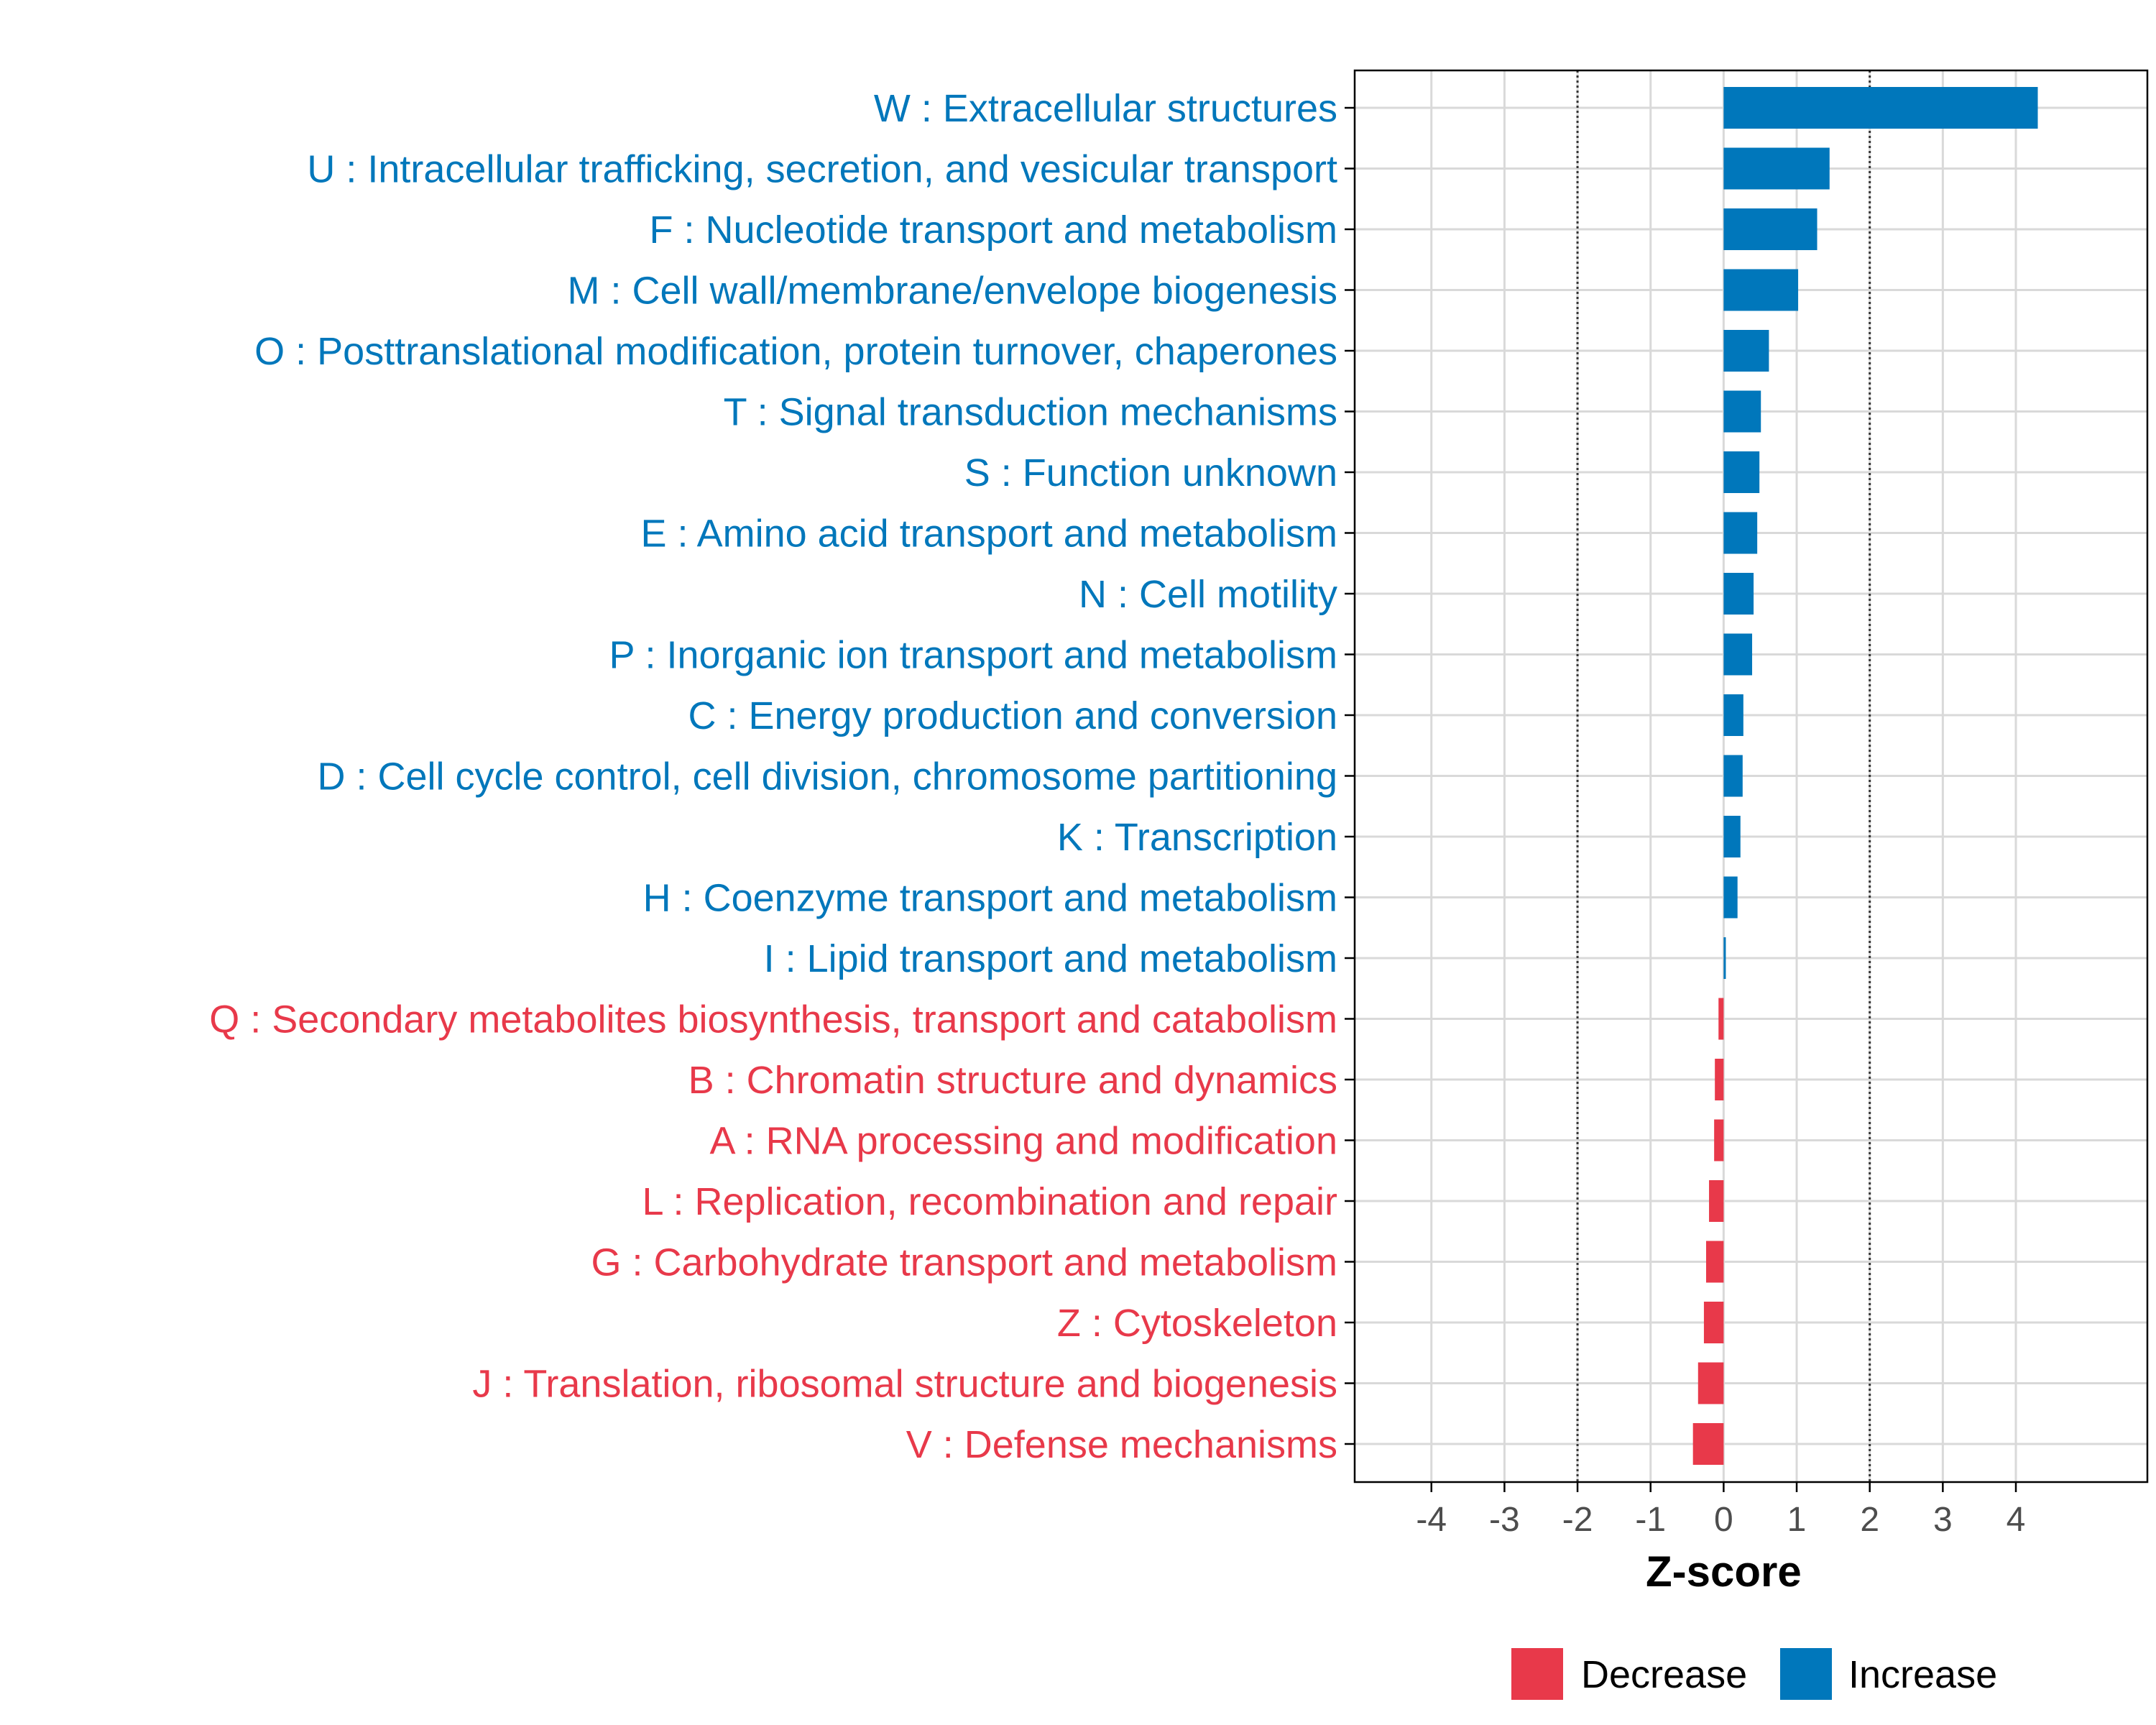 The image size is (2156, 1725). I want to click on y-category-label: W : Extracellular structures, so click(1106, 108).